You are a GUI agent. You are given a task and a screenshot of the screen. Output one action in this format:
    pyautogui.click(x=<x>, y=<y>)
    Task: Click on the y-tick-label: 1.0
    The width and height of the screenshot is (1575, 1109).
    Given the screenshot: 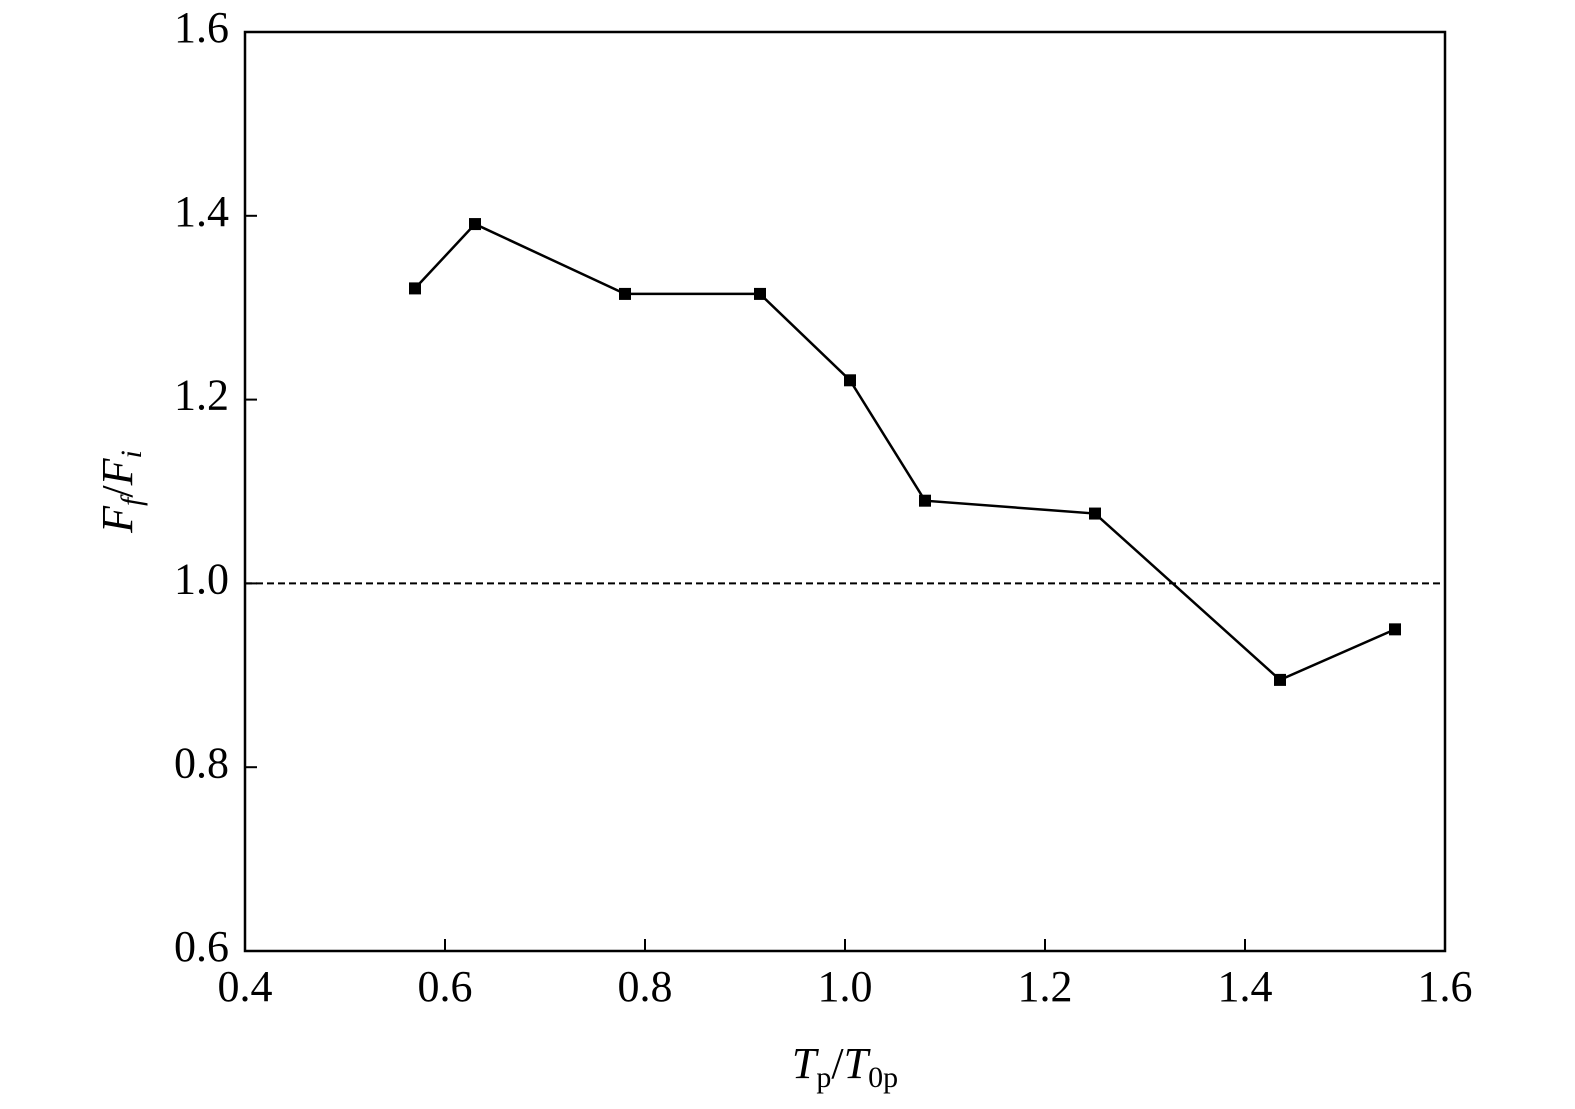 What is the action you would take?
    pyautogui.click(x=201, y=578)
    